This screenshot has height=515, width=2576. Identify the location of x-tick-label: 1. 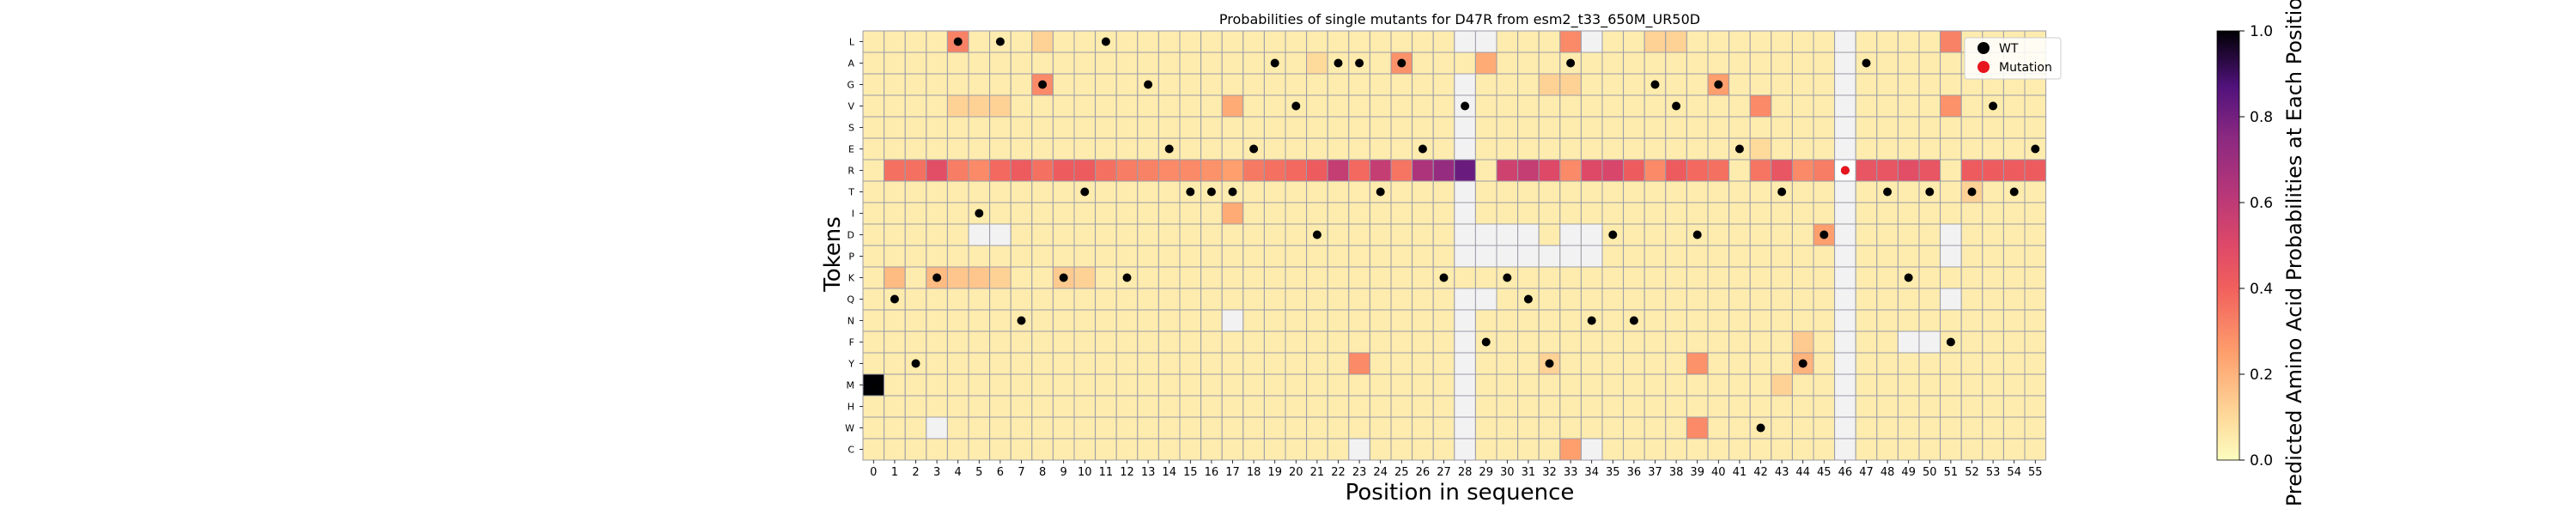
(895, 472).